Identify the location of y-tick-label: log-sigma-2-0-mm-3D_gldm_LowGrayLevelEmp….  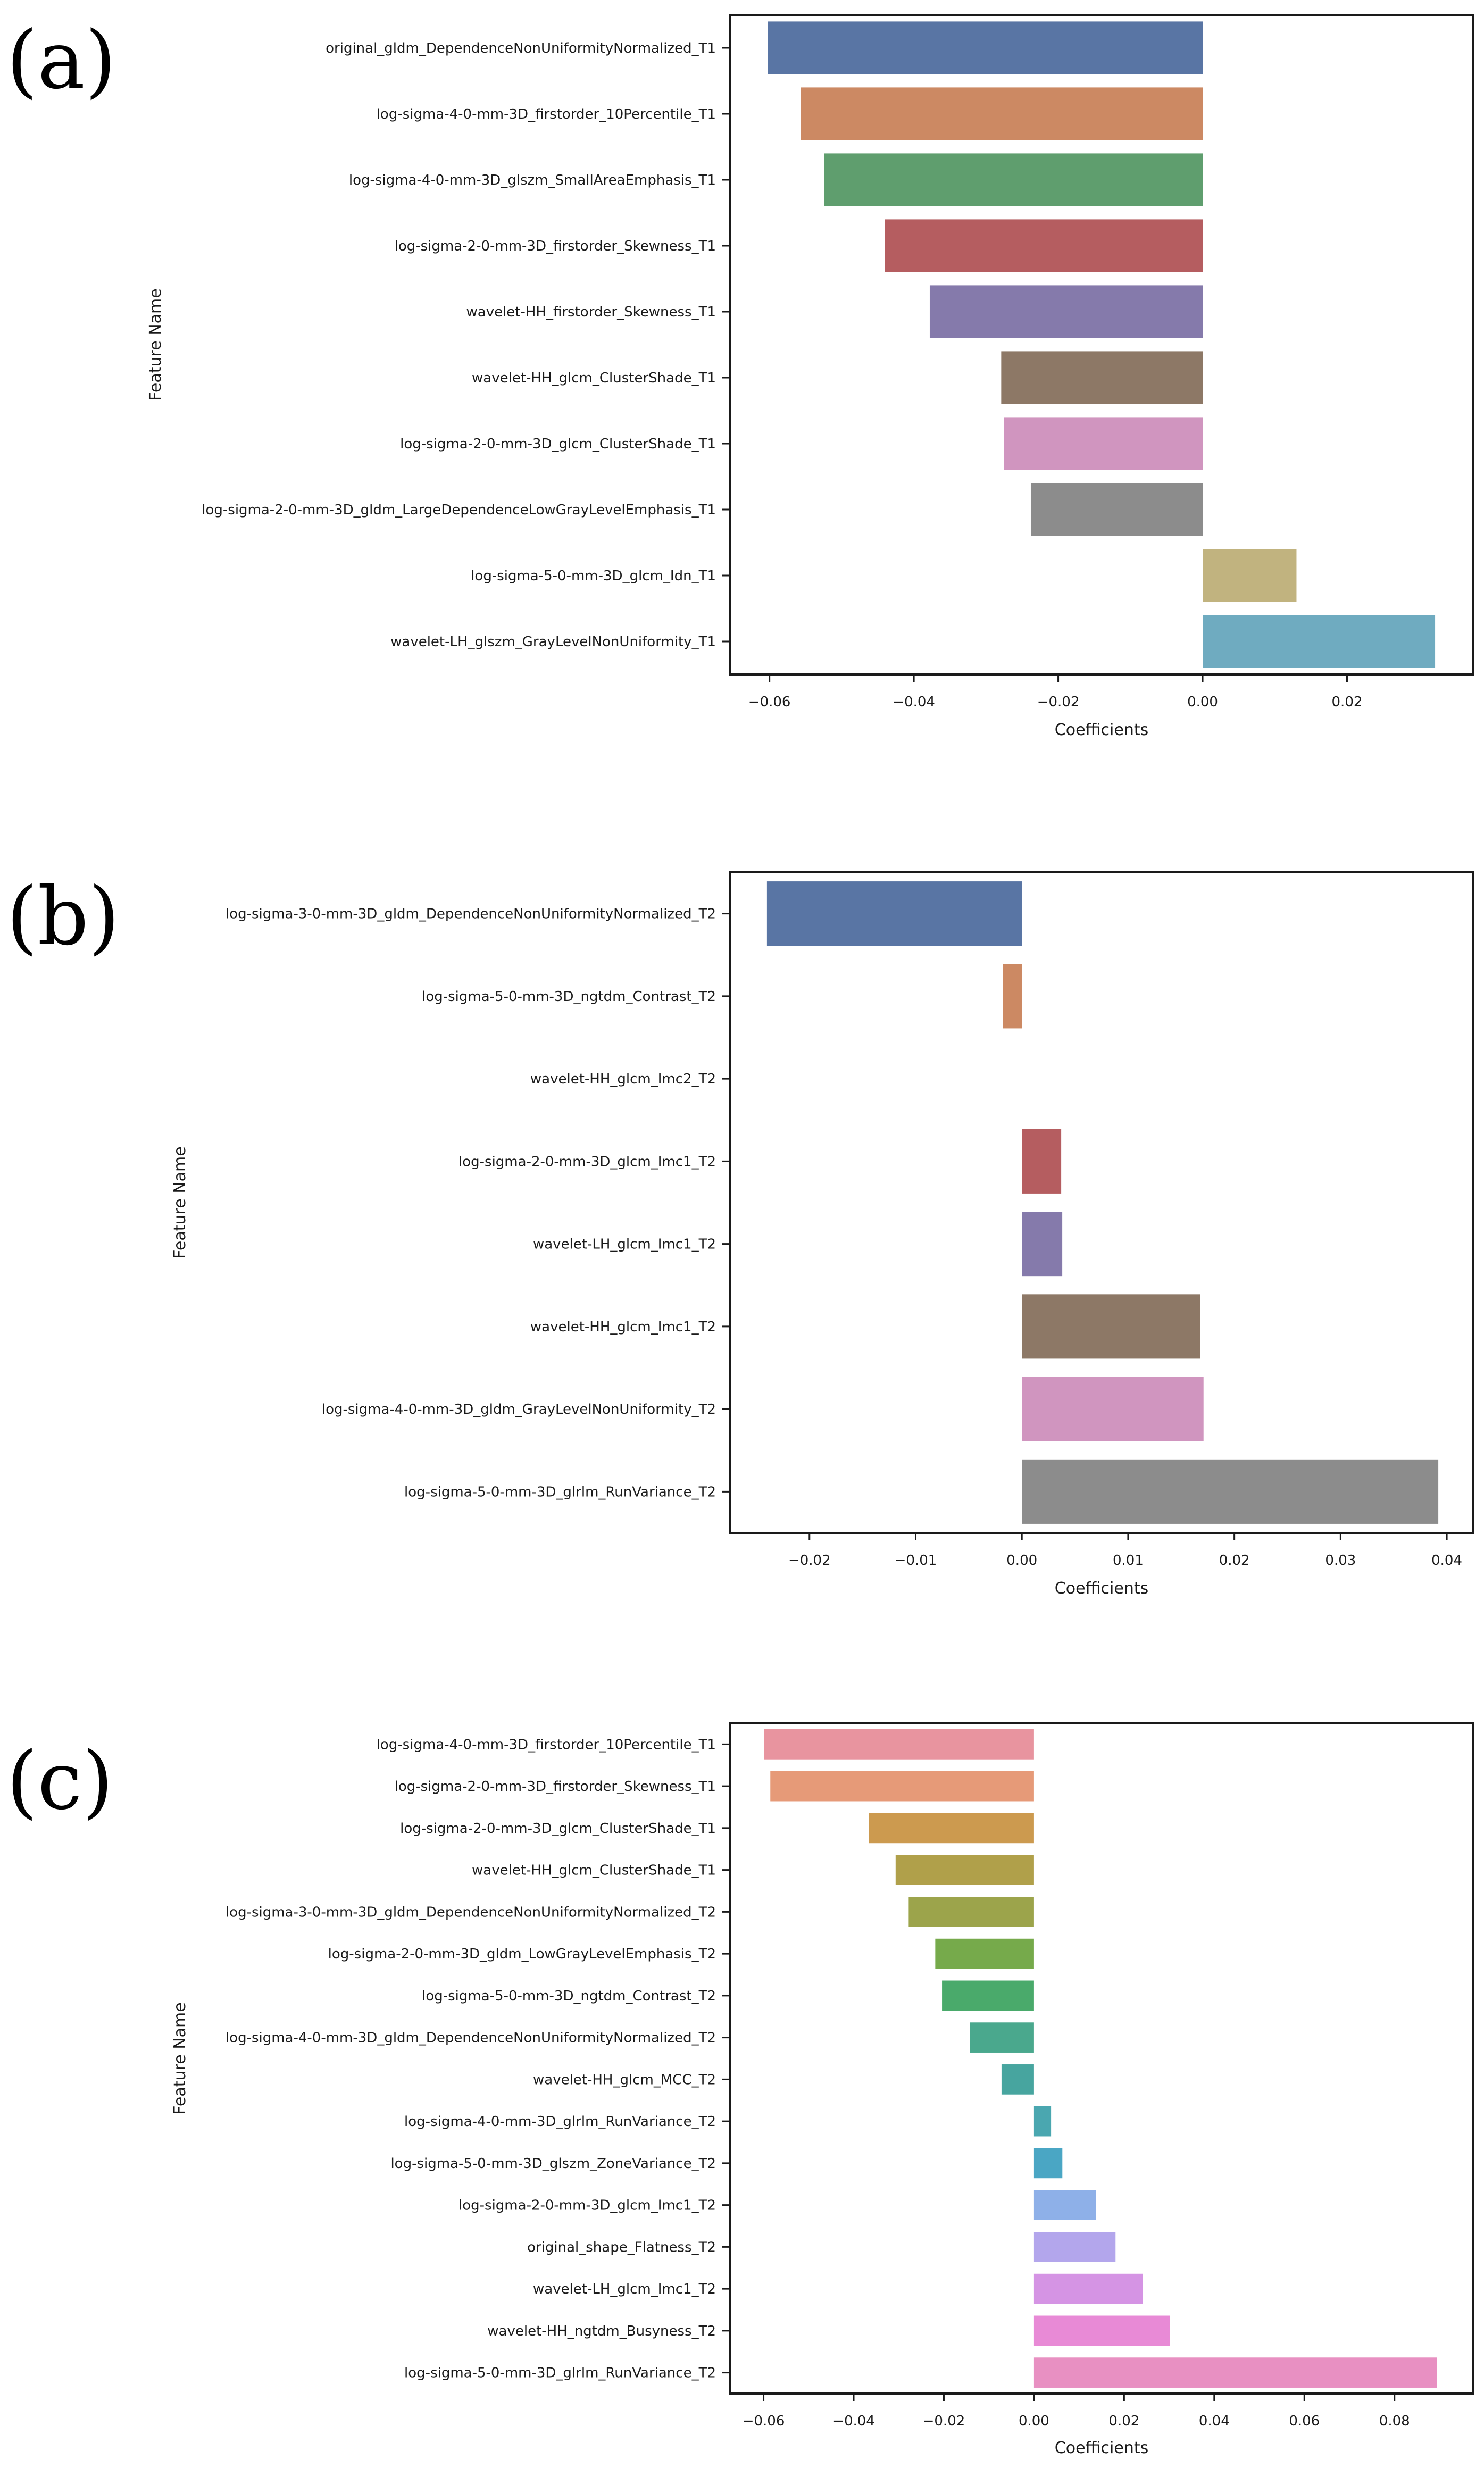
(522, 1954).